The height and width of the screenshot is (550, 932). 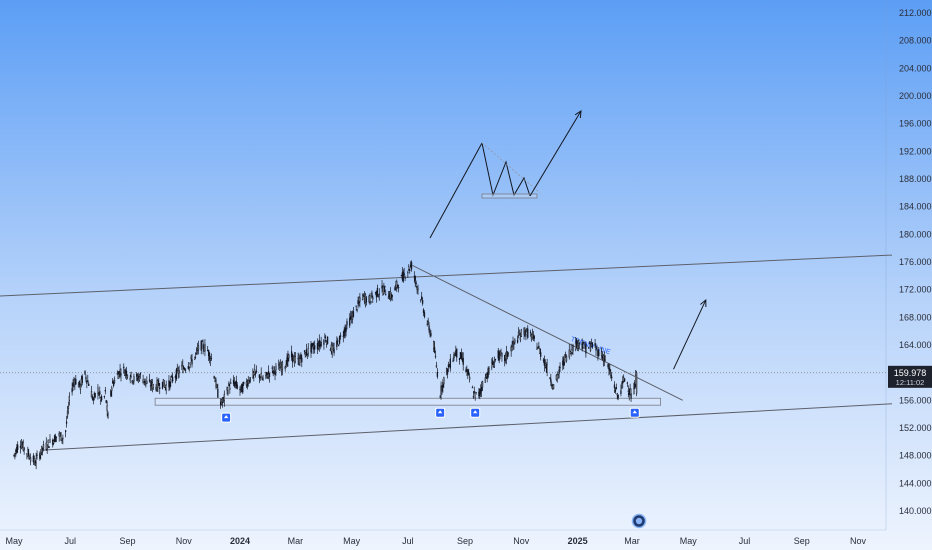 I want to click on projection-arrow, so click(x=690, y=334).